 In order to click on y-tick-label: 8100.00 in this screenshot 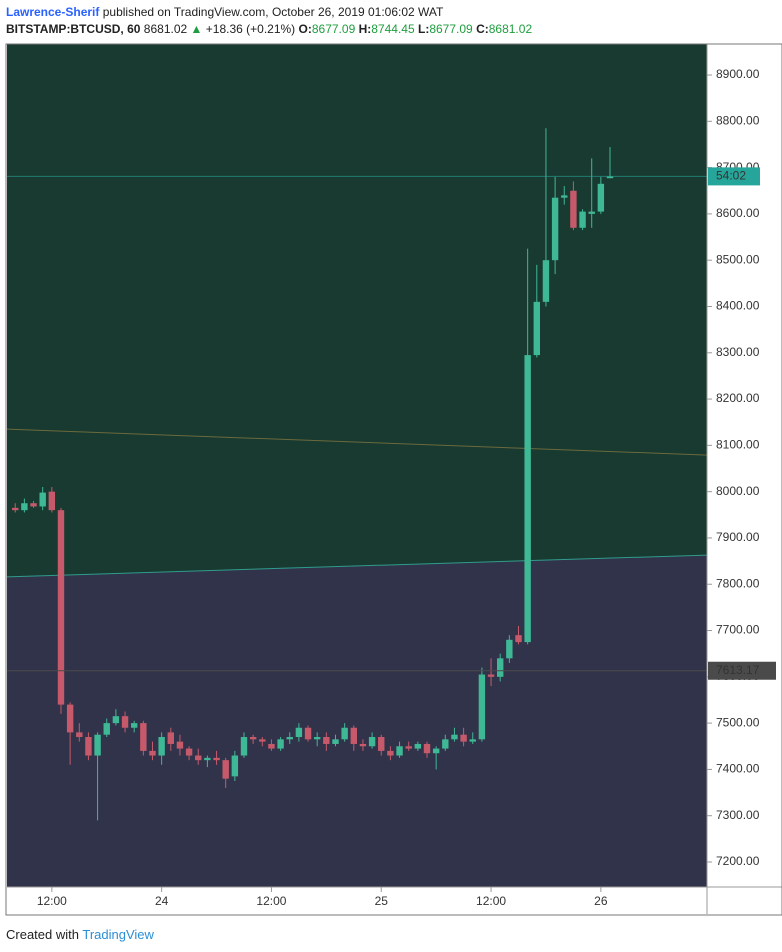, I will do `click(738, 445)`.